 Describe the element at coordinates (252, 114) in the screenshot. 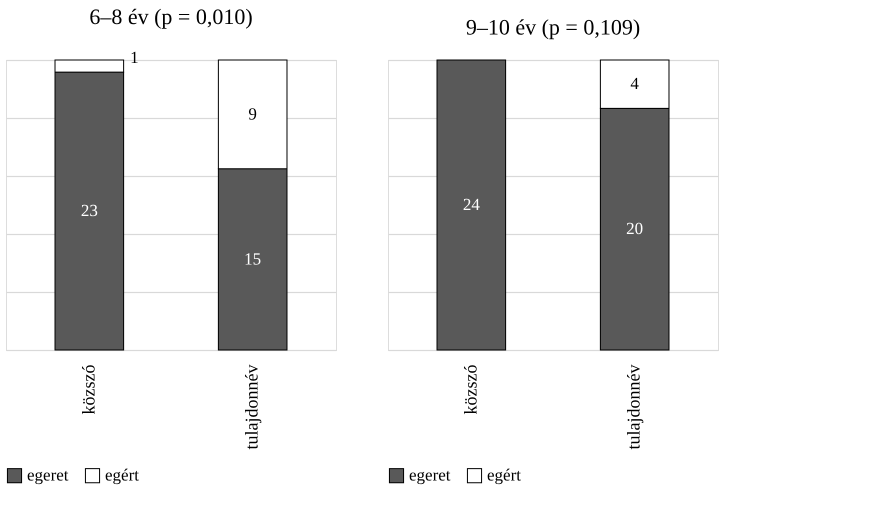

I see `data-label: 9` at that location.